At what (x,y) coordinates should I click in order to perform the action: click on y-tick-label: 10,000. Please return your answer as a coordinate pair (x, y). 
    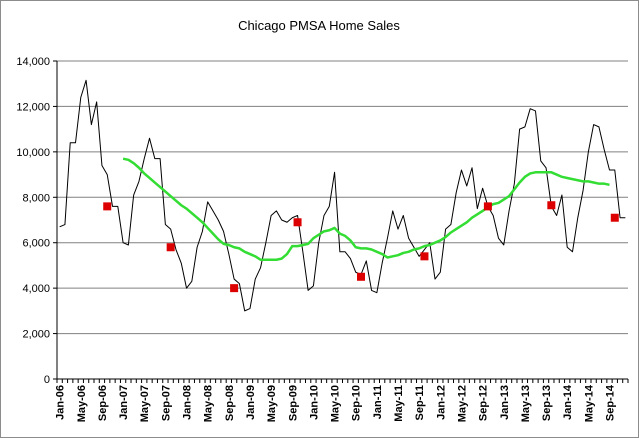
    Looking at the image, I should click on (33, 153).